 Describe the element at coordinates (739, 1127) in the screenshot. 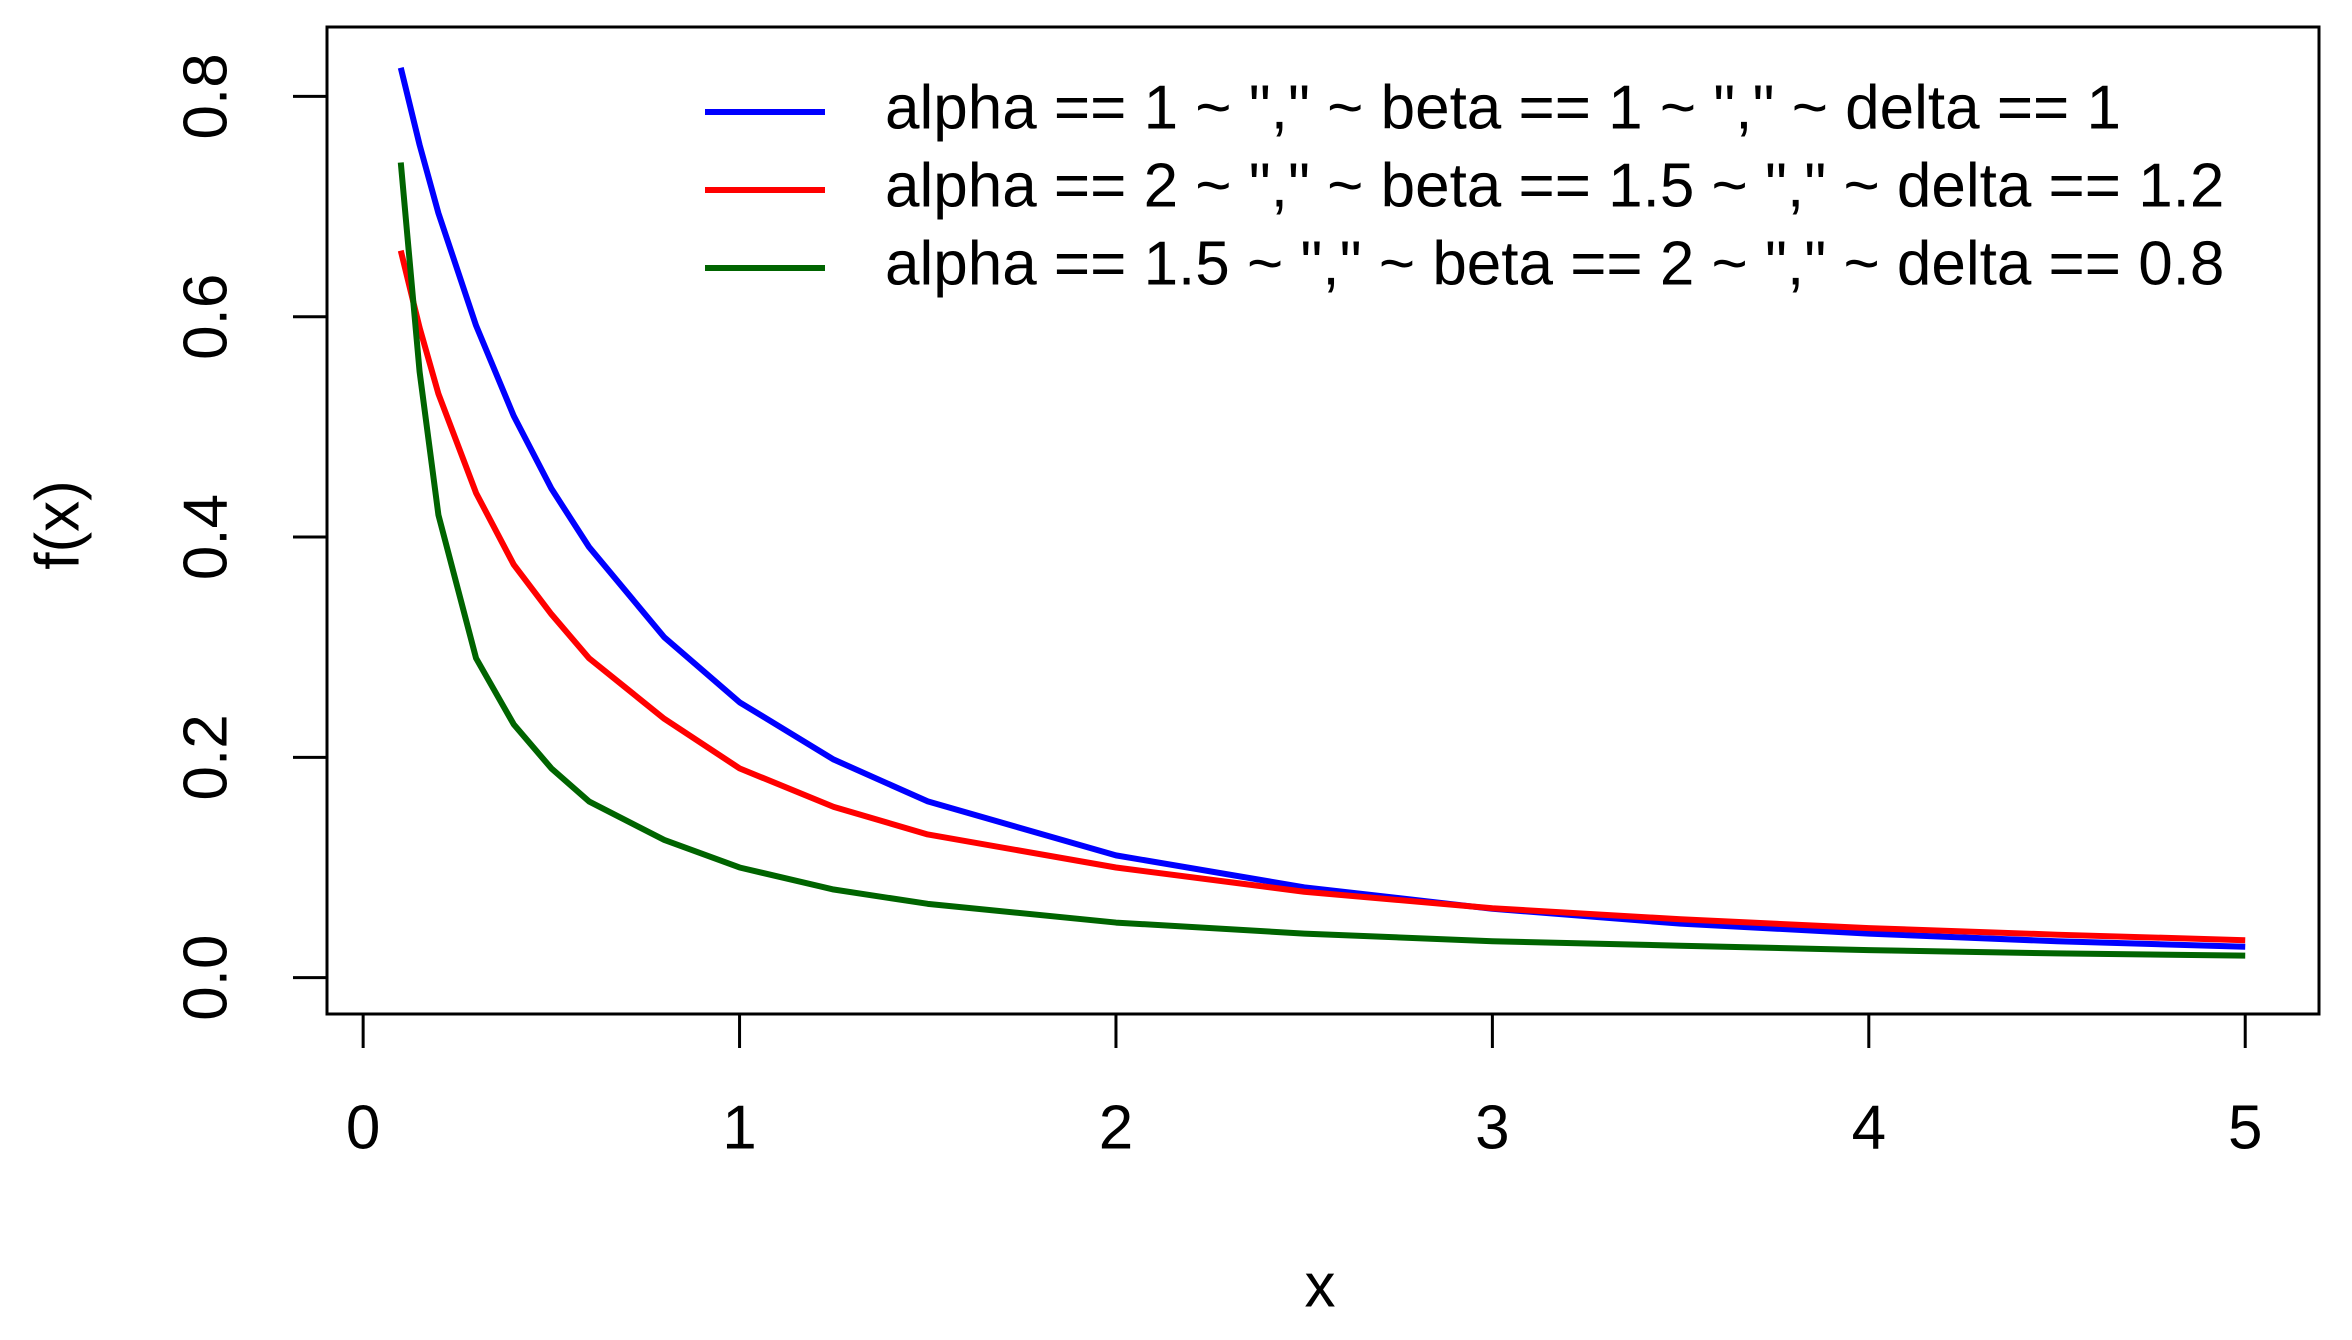

I see `x-tick-label: 1` at that location.